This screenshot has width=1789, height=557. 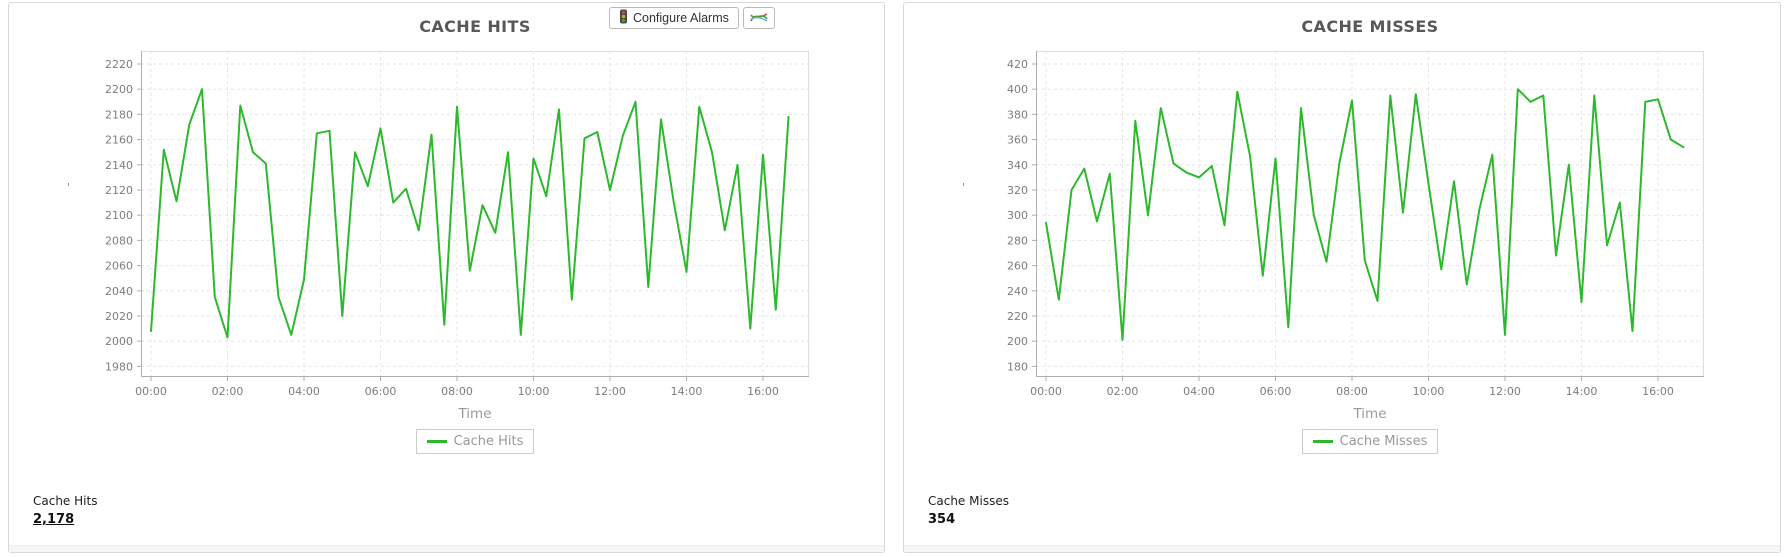 I want to click on svg-text: 320, so click(x=1017, y=190).